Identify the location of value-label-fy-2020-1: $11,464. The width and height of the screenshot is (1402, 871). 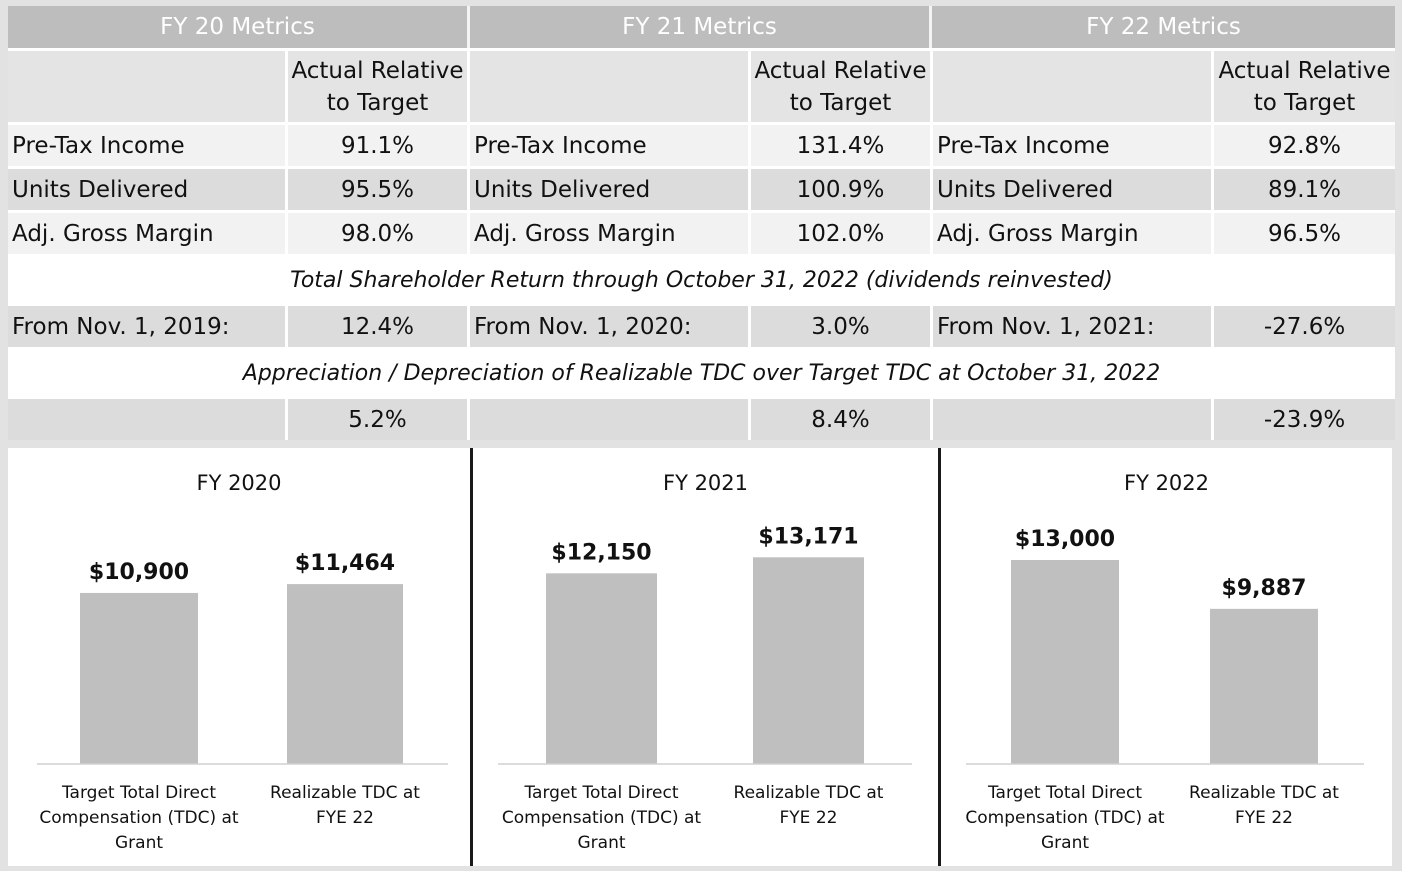
(345, 563).